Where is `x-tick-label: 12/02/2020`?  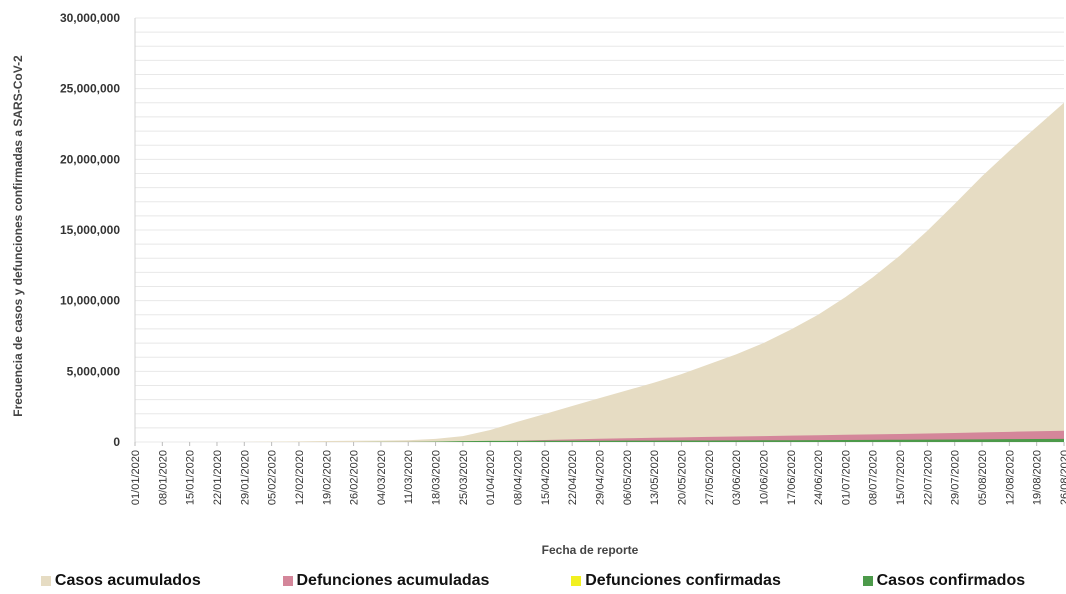
x-tick-label: 12/02/2020 is located at coordinates (300, 477).